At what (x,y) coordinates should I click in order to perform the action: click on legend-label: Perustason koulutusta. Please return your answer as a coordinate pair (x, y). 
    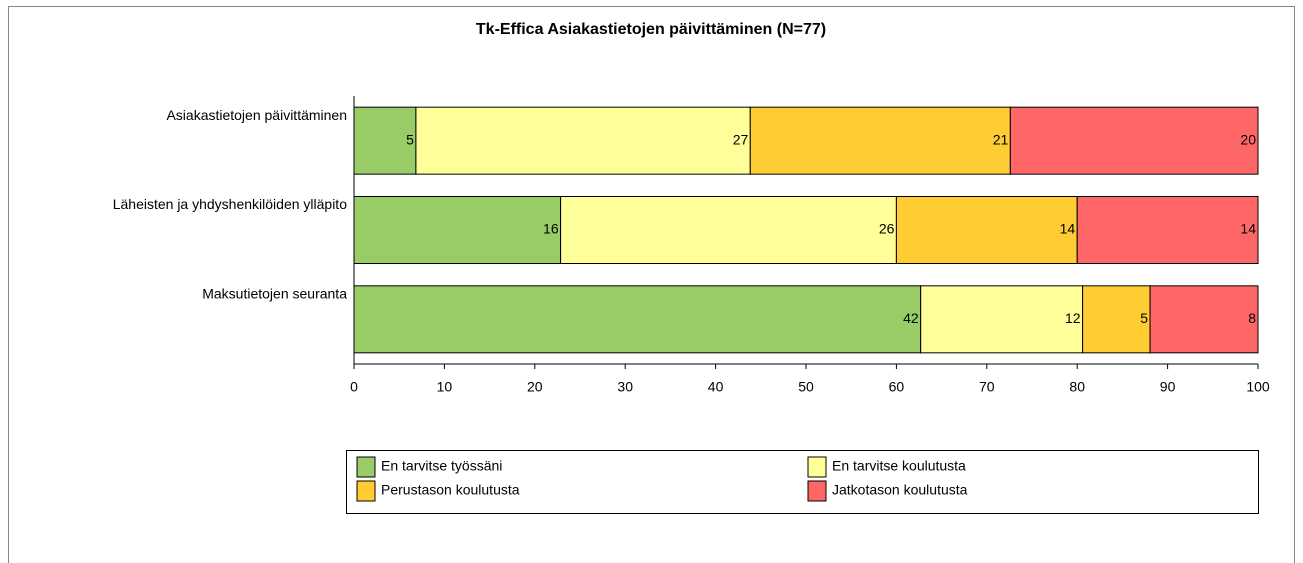
    Looking at the image, I should click on (450, 490).